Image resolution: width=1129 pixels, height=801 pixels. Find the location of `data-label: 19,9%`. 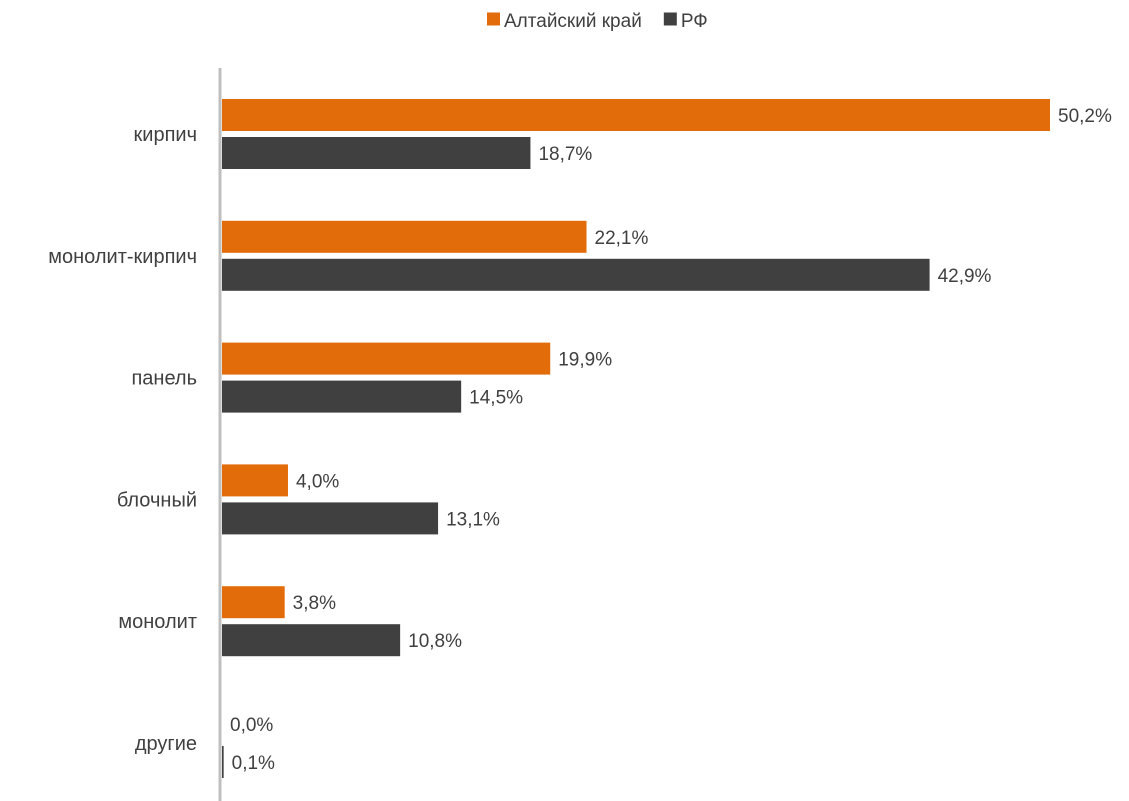

data-label: 19,9% is located at coordinates (585, 360).